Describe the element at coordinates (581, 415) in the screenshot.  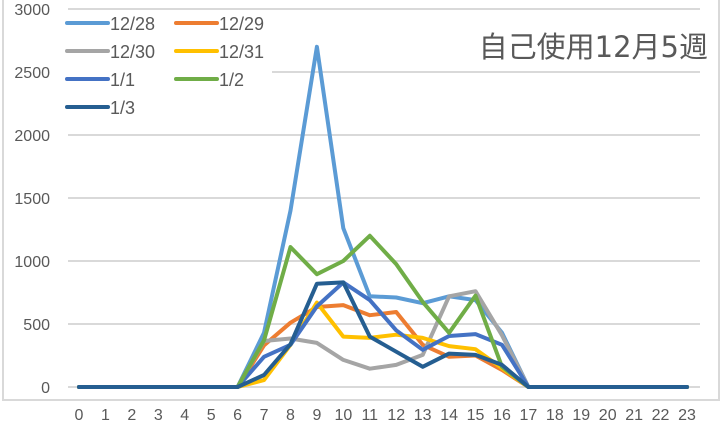
I see `x-tick-label: 19` at that location.